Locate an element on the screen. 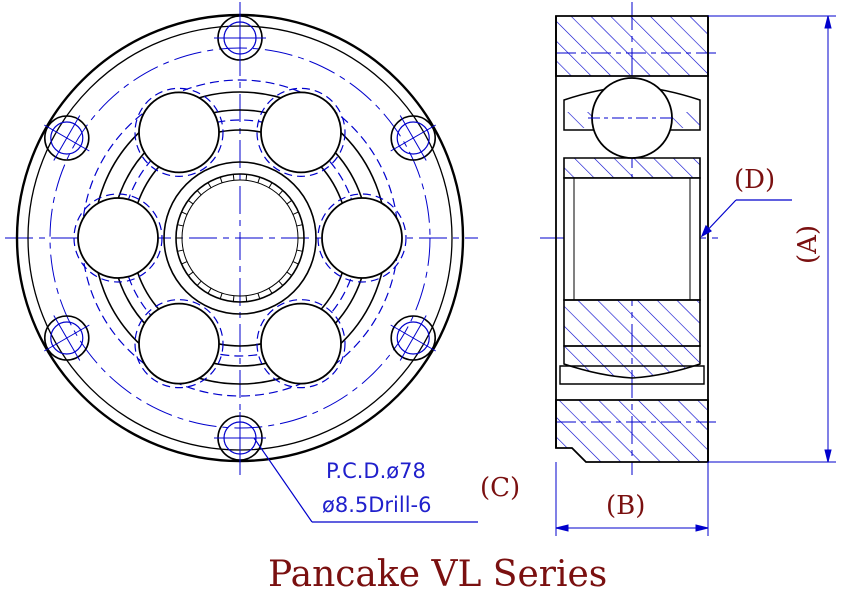  housing-top-section is located at coordinates (632, 46).